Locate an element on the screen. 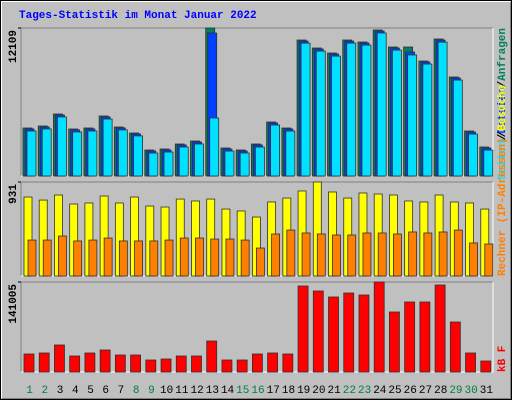 The height and width of the screenshot is (400, 512). x-tick-label: 5 is located at coordinates (90, 391).